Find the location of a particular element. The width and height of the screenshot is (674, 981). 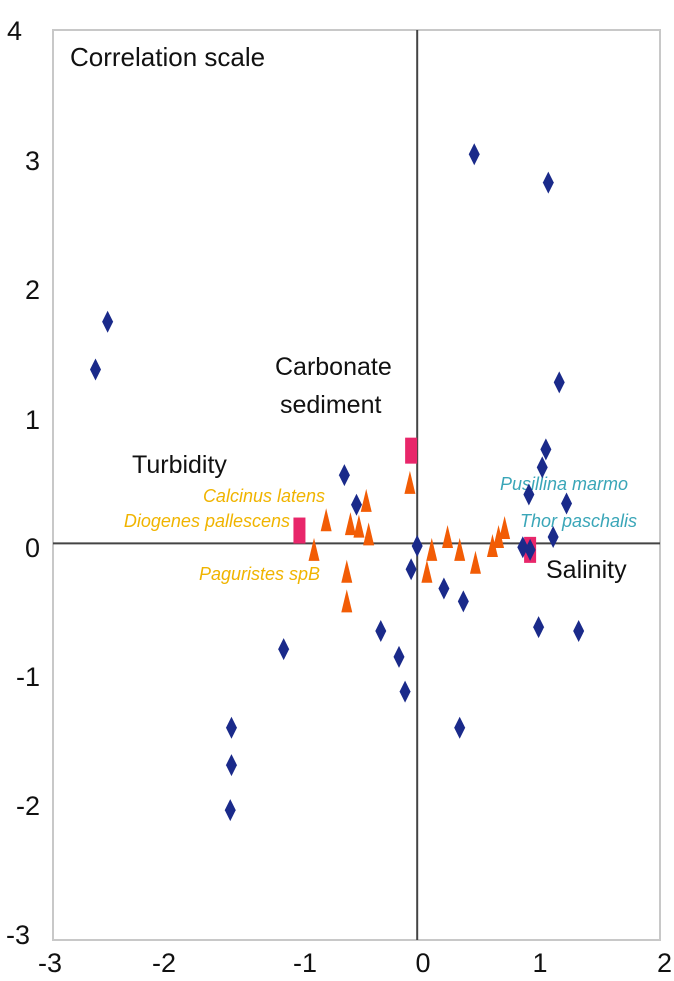

y-tick-label: -1 is located at coordinates (28, 677).